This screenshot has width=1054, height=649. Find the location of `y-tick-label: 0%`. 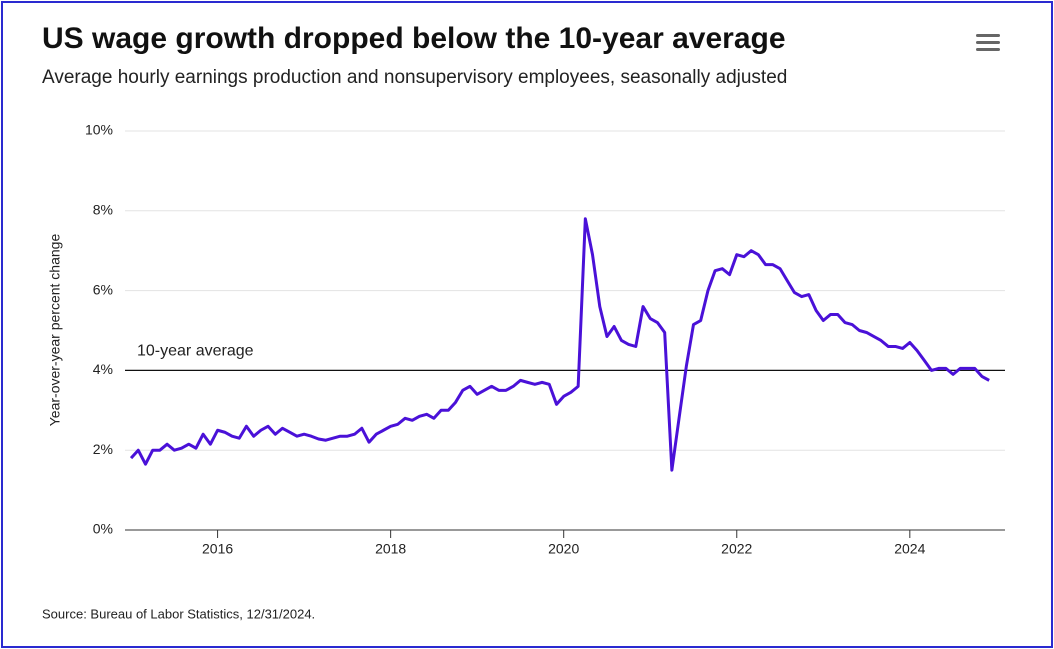

y-tick-label: 0% is located at coordinates (103, 529).